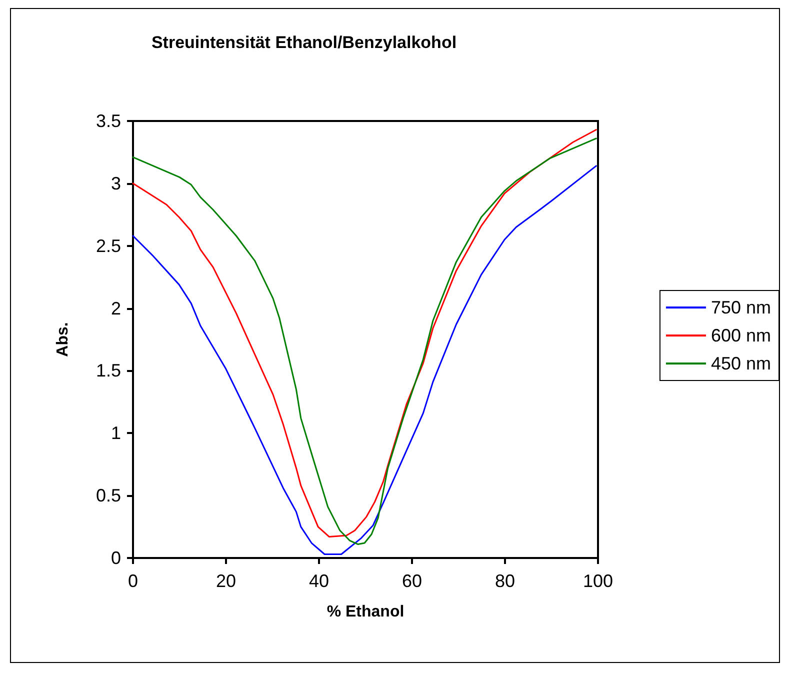  I want to click on x-tick-label: 40, so click(319, 581).